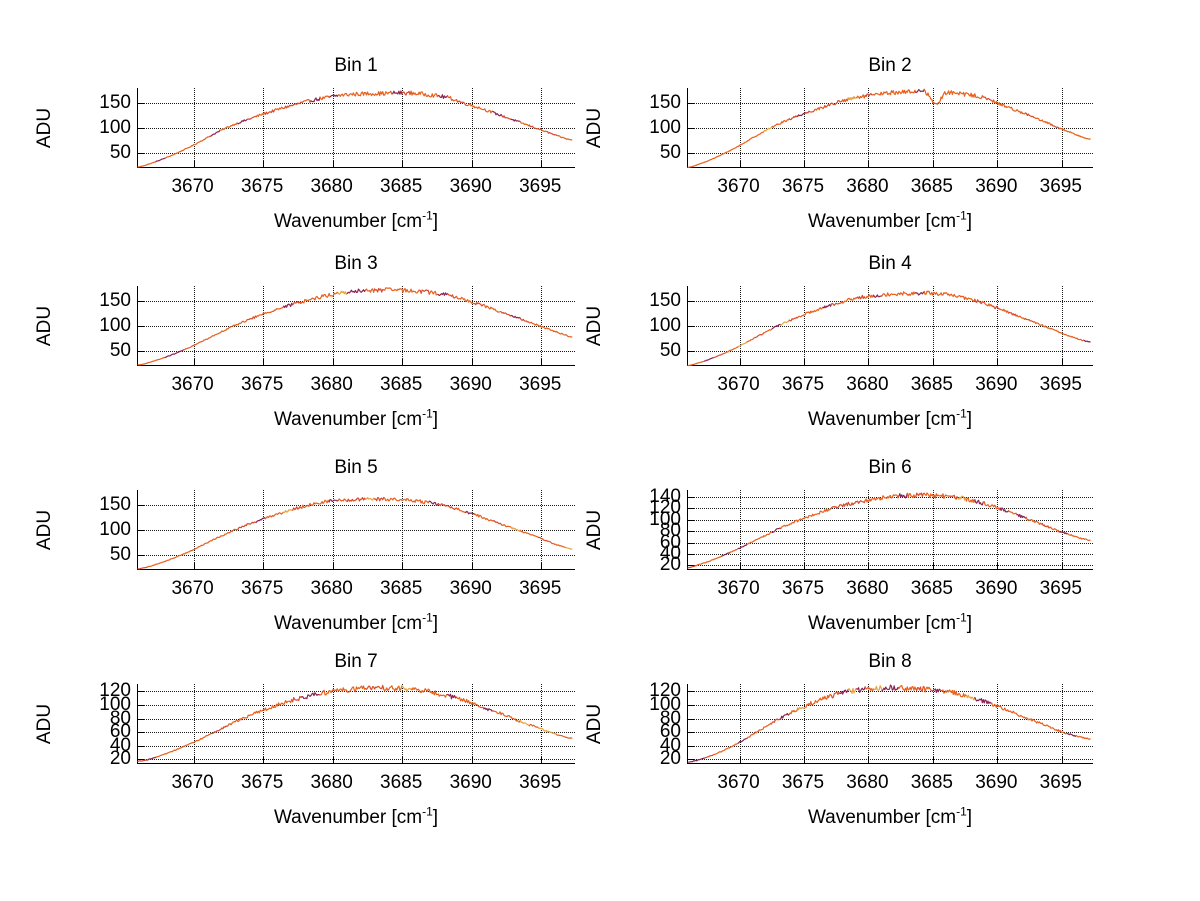  Describe the element at coordinates (427, 215) in the screenshot. I see `x-axis-label-exponent: -1` at that location.